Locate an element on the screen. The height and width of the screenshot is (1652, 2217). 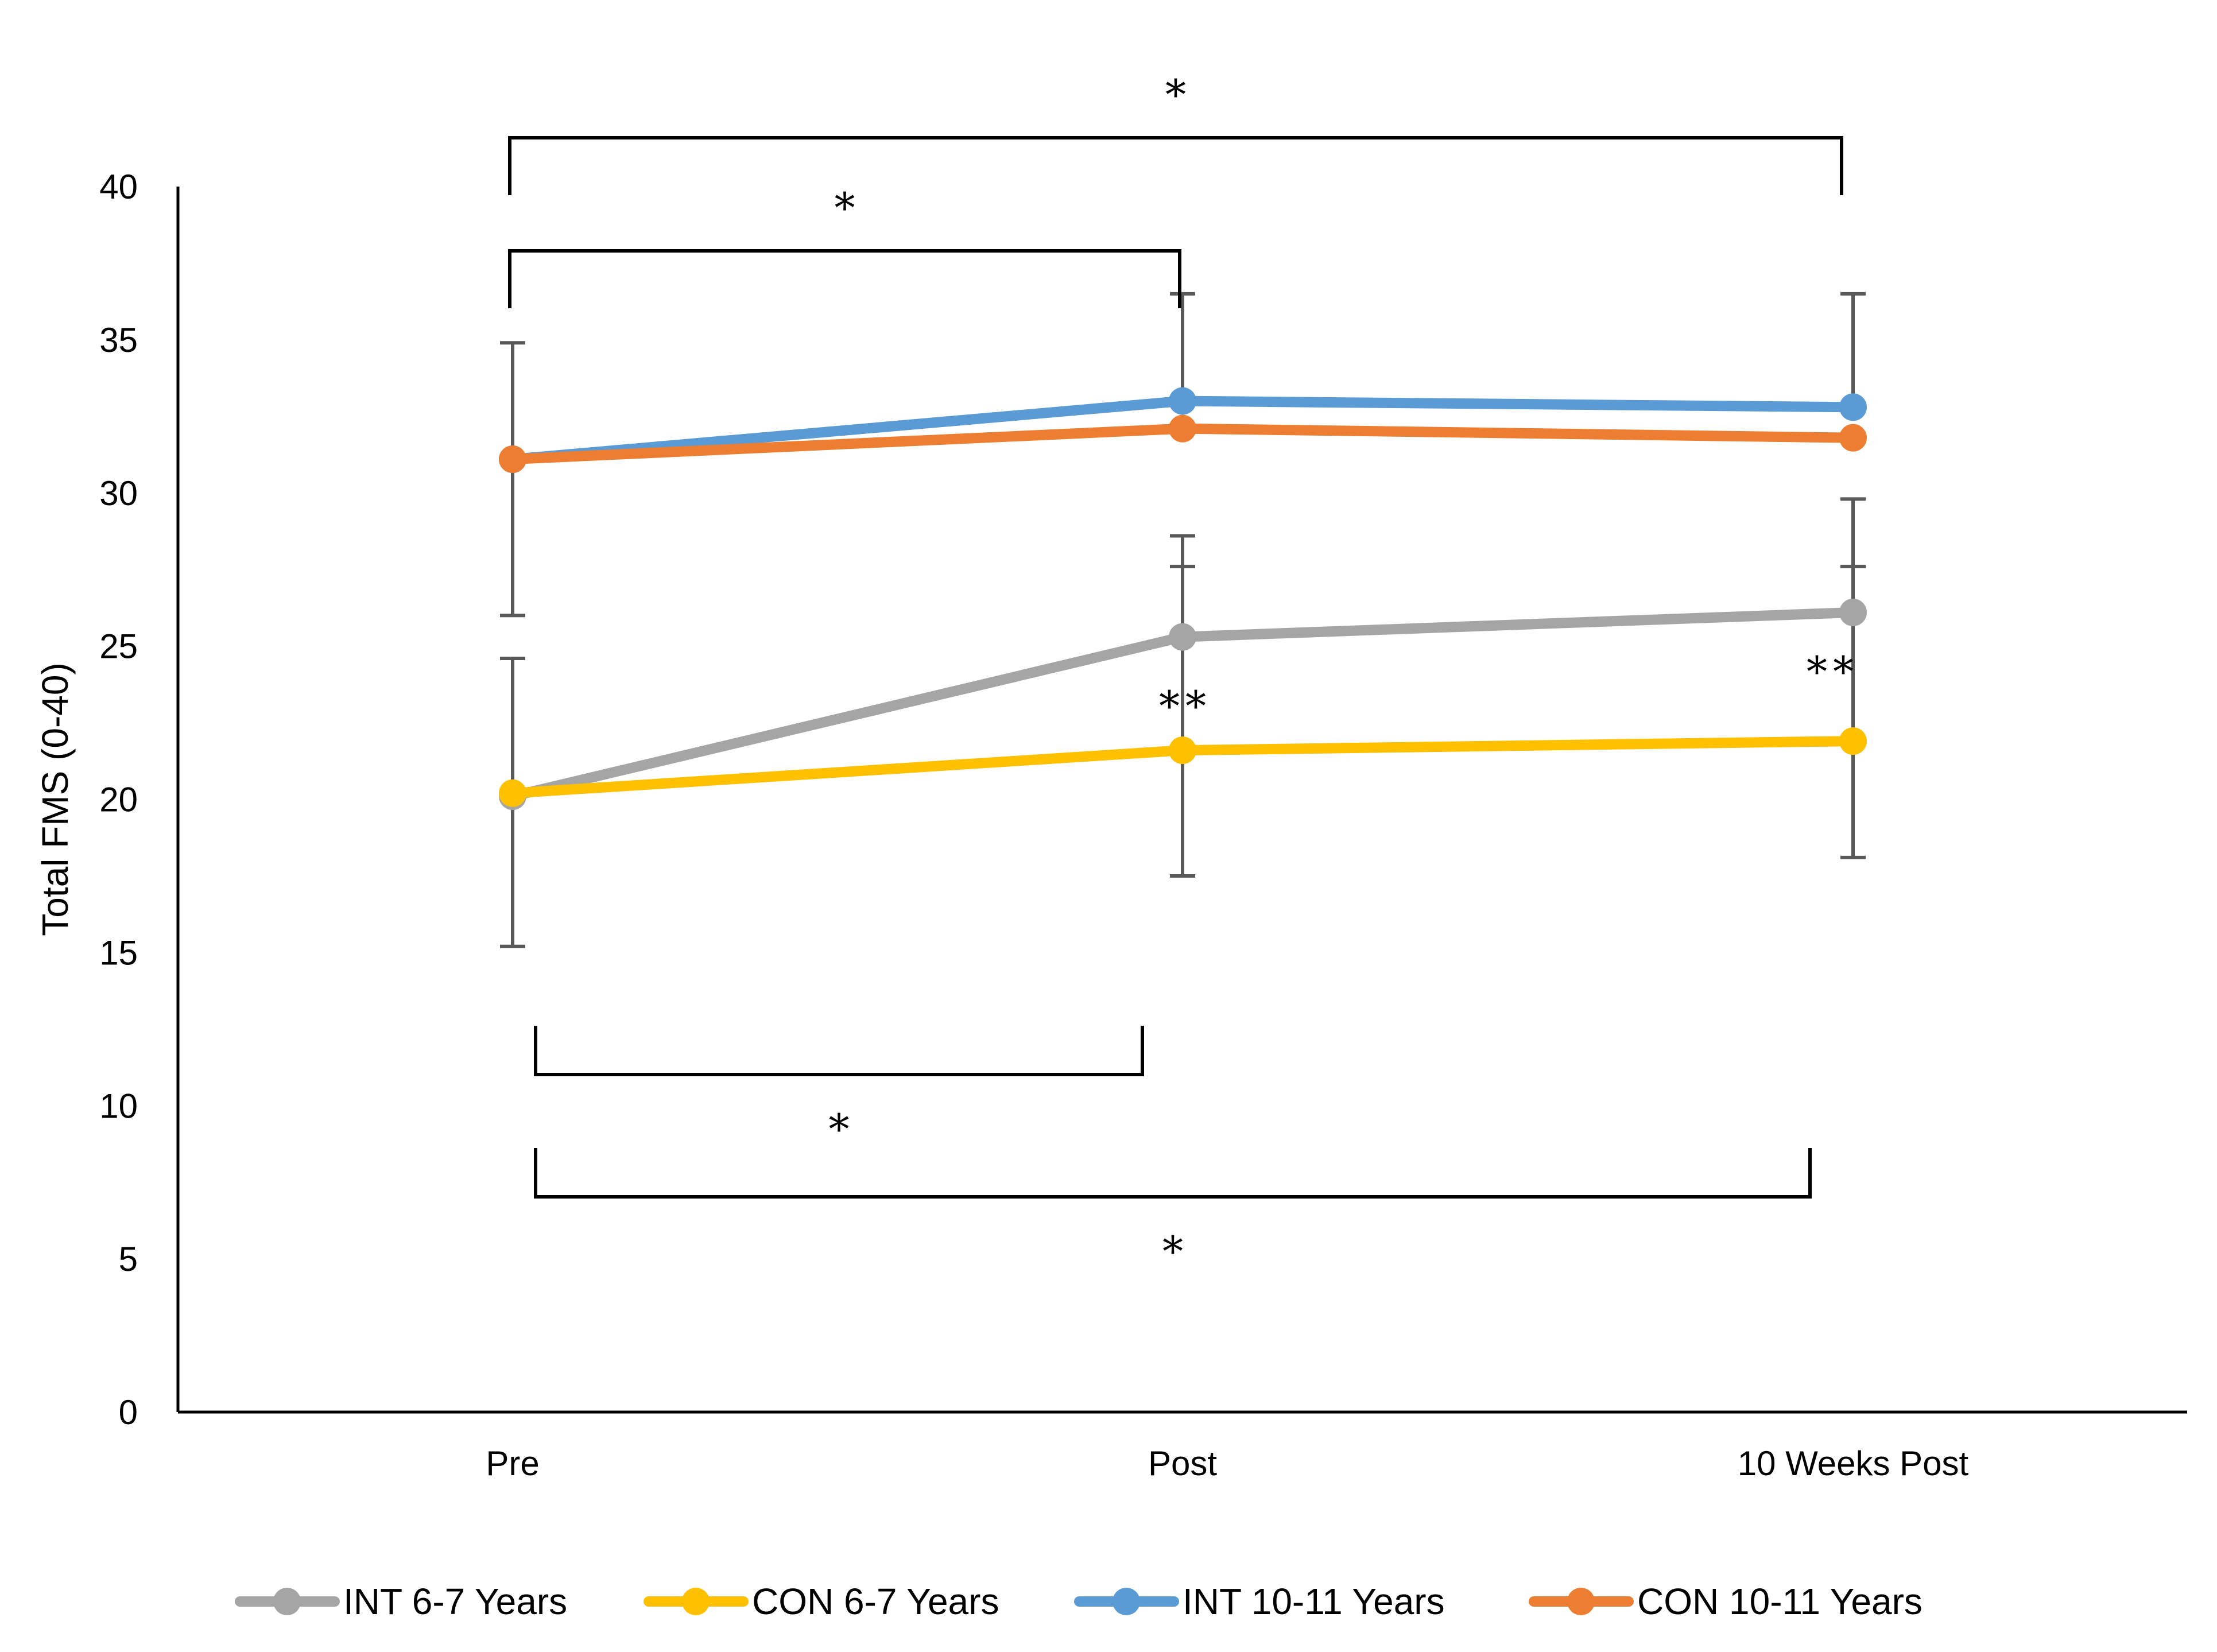
marker-10weeks-double: ** is located at coordinates (1833, 671).